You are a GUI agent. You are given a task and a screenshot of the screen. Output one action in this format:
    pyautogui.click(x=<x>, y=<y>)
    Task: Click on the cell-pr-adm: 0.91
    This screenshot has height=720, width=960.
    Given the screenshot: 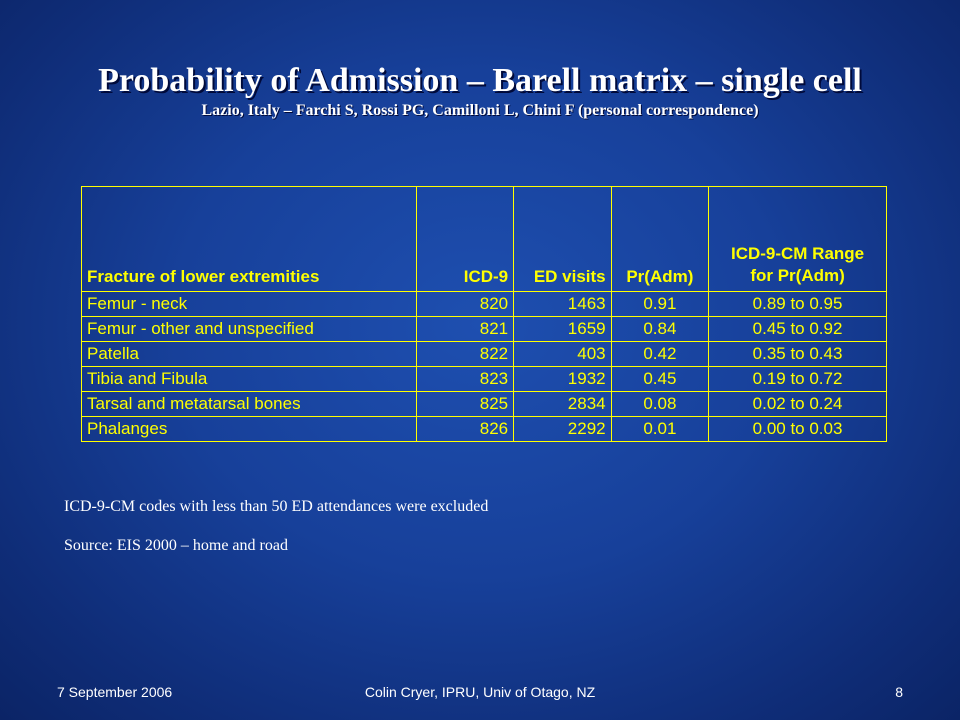 What is the action you would take?
    pyautogui.click(x=660, y=304)
    